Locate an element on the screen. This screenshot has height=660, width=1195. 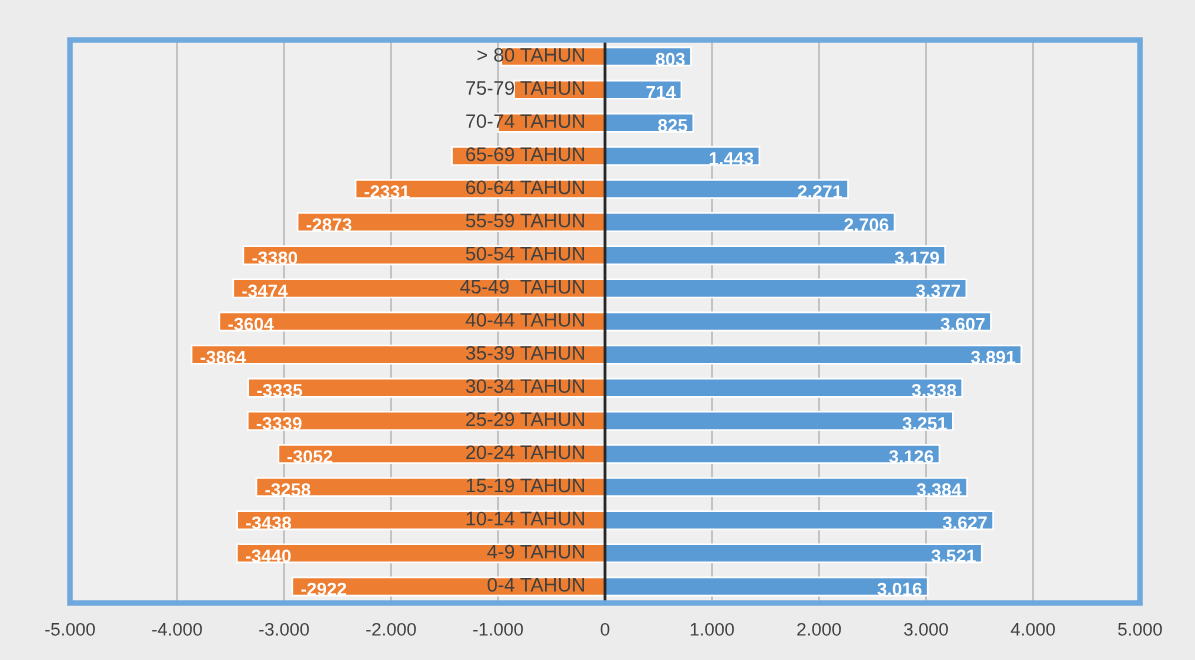
y-tick-label: 0-4 TAHUN is located at coordinates (535, 584).